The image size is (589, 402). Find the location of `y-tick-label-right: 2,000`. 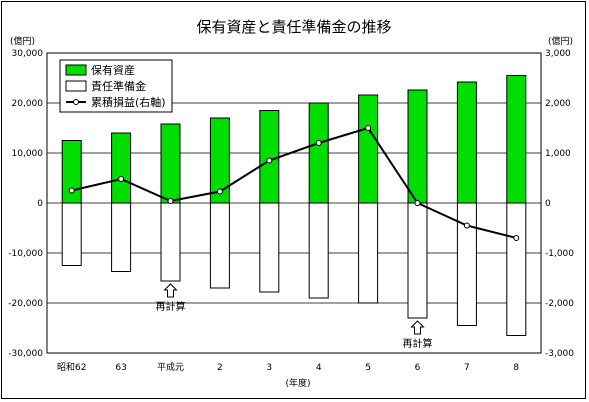

y-tick-label-right: 2,000 is located at coordinates (558, 104).